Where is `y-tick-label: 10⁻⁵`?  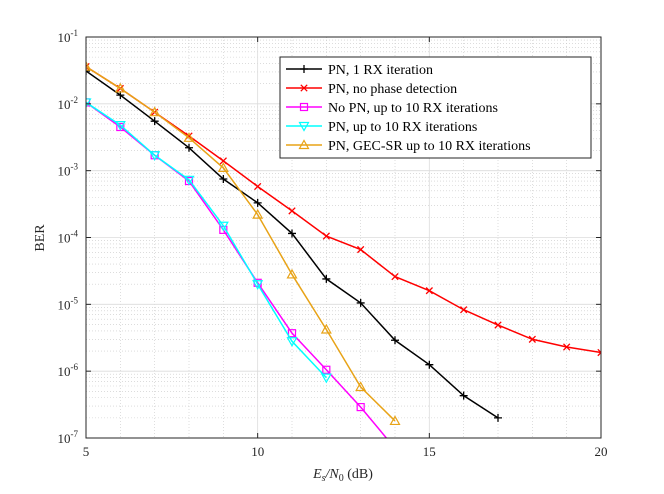
y-tick-label: 10⁻⁵ is located at coordinates (68, 303).